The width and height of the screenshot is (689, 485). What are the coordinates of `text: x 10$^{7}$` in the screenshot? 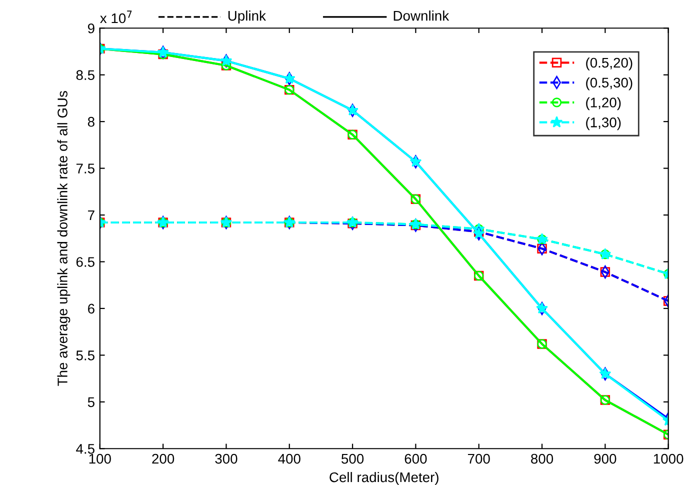 It's located at (116, 17).